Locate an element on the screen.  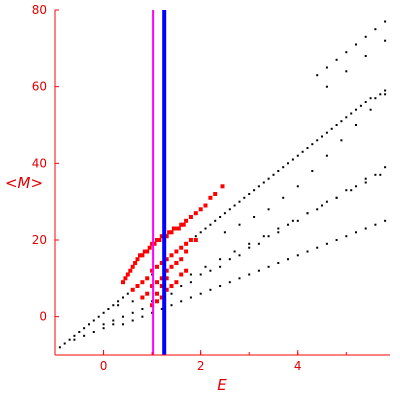
x-tick-label: 0 is located at coordinates (104, 366).